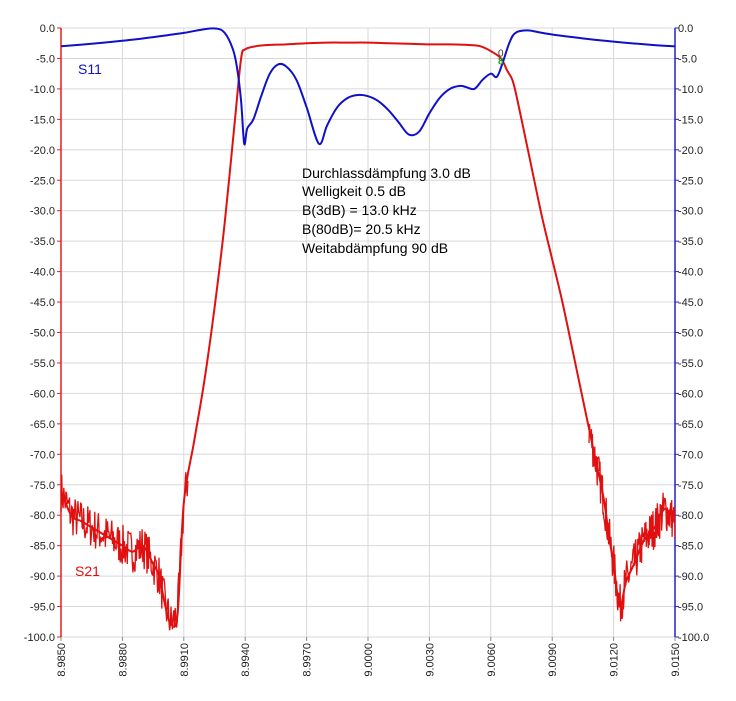 The height and width of the screenshot is (701, 736). I want to click on right-tick-label: -55.0, so click(690, 364).